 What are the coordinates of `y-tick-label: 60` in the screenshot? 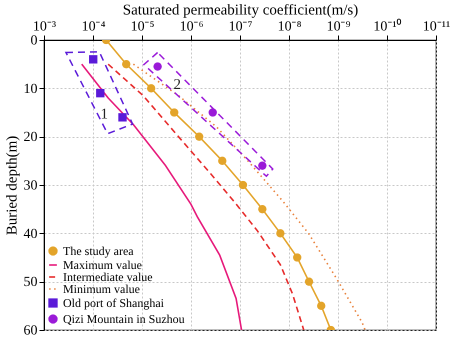 It's located at (31, 331).